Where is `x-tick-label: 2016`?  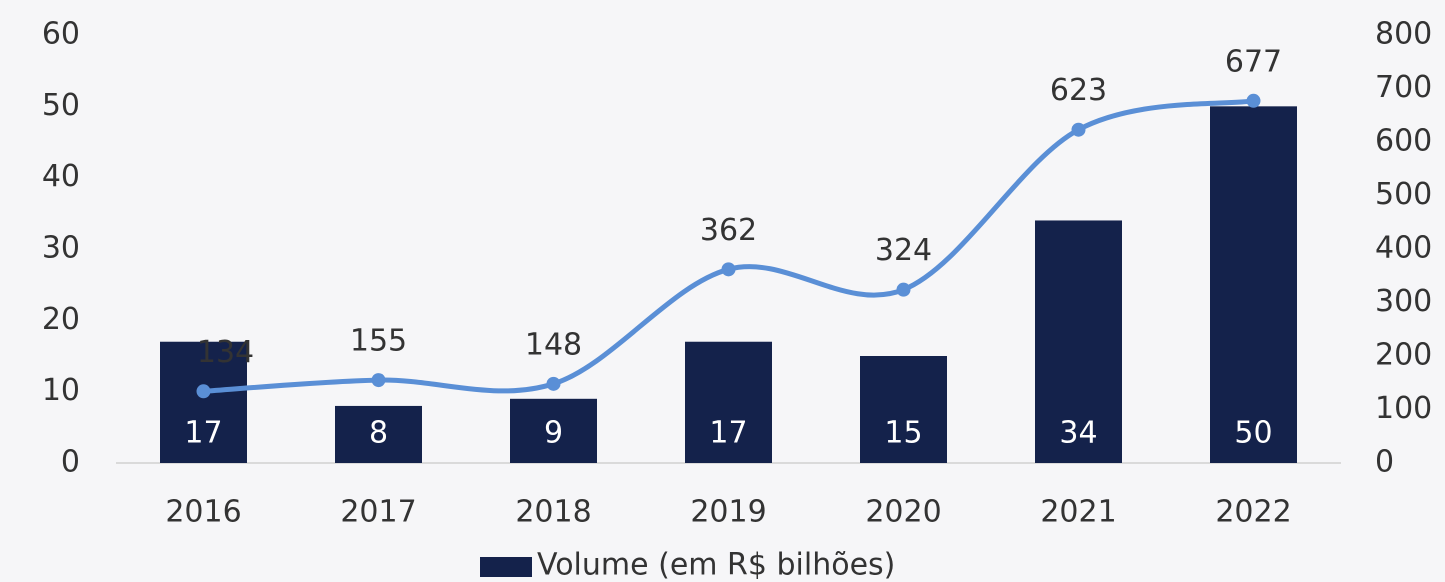
x-tick-label: 2016 is located at coordinates (203, 512).